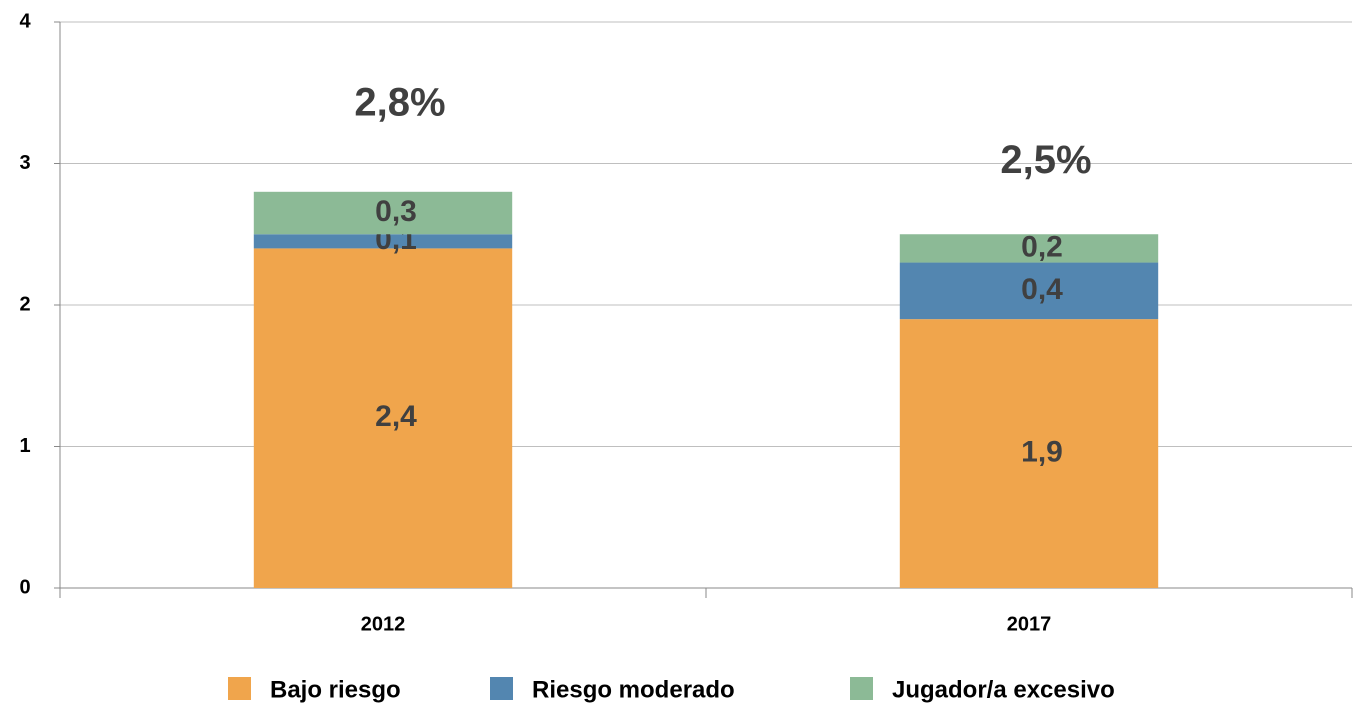 Image resolution: width=1357 pixels, height=706 pixels. Describe the element at coordinates (335, 689) in the screenshot. I see `legend-label: Bajo riesgo` at that location.